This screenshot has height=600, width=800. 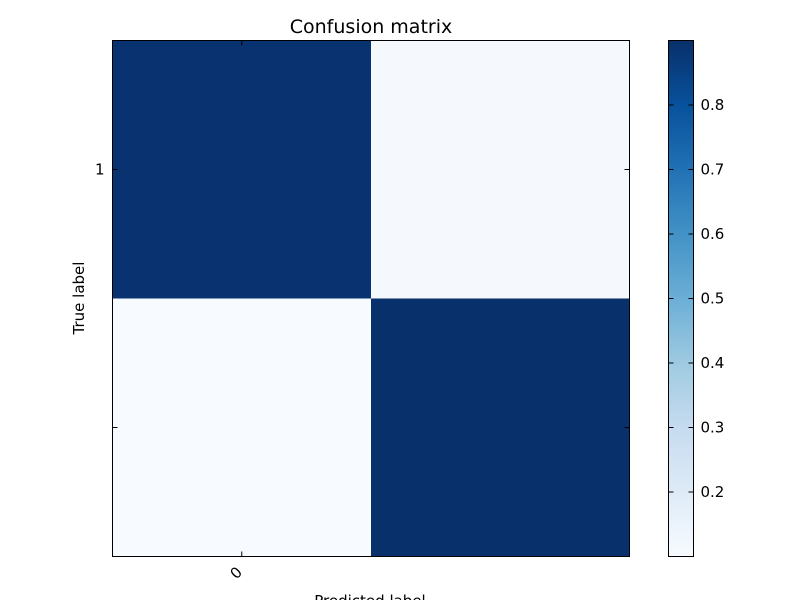 What do you see at coordinates (369, 596) in the screenshot?
I see `x-axis-label: Predicted label` at bounding box center [369, 596].